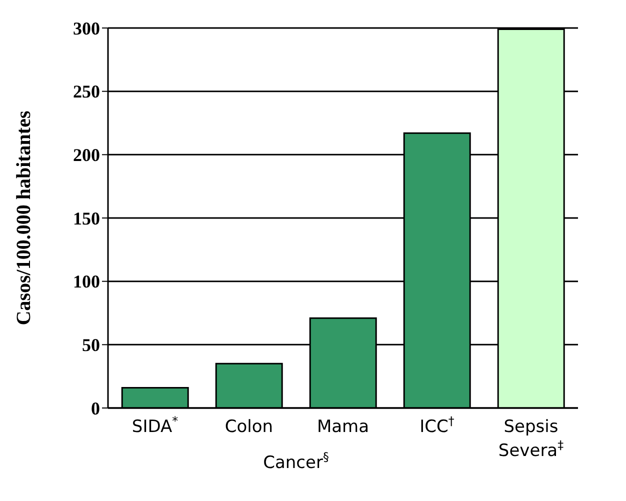  Describe the element at coordinates (86, 282) in the screenshot. I see `y-tick-label: 100` at that location.